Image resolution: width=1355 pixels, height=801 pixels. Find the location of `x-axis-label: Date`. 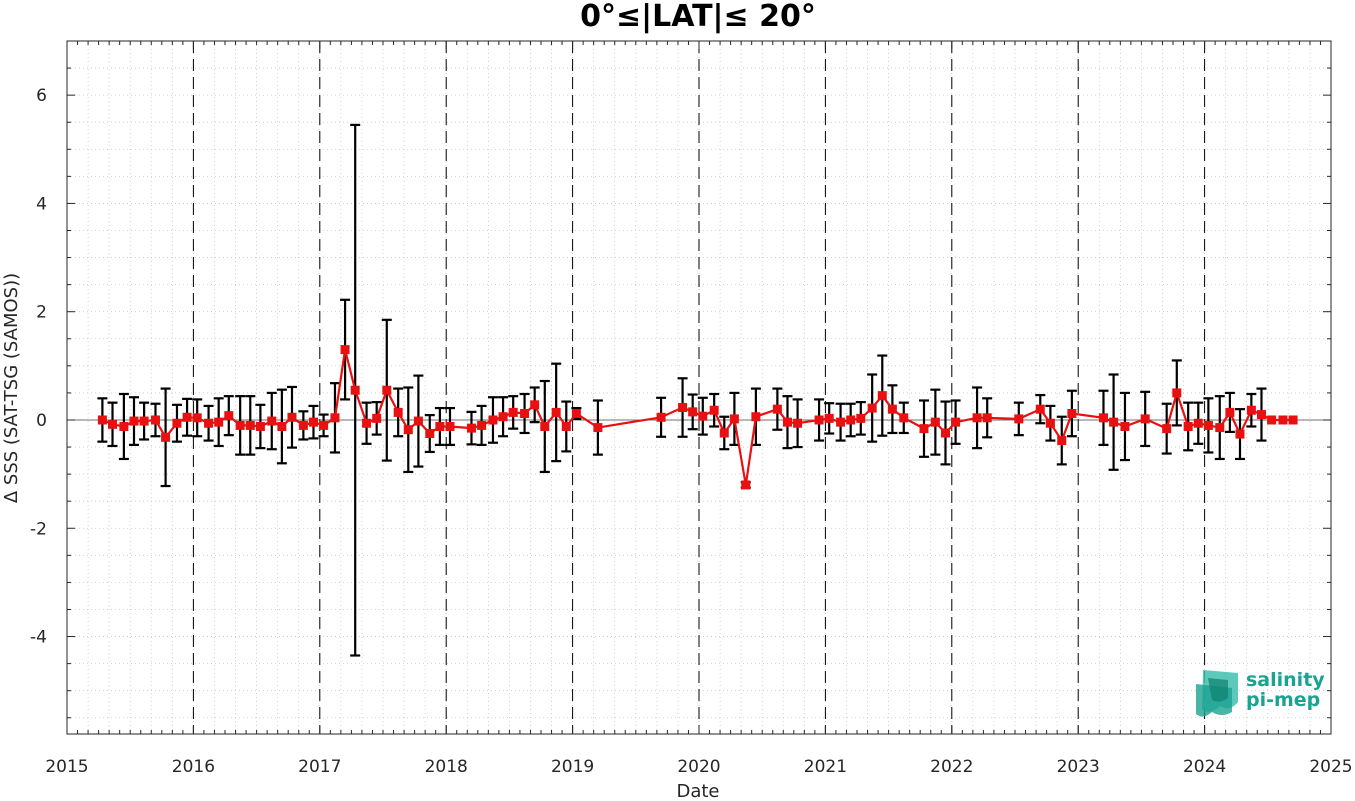

x-axis-label: Date is located at coordinates (697, 791).